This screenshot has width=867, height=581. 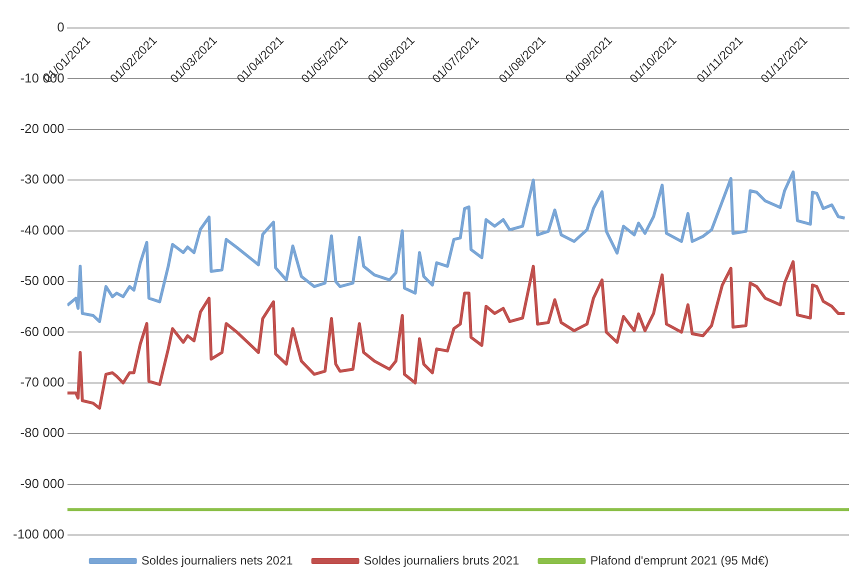 What do you see at coordinates (42, 179) in the screenshot?
I see `y-tick-label: -30 000` at bounding box center [42, 179].